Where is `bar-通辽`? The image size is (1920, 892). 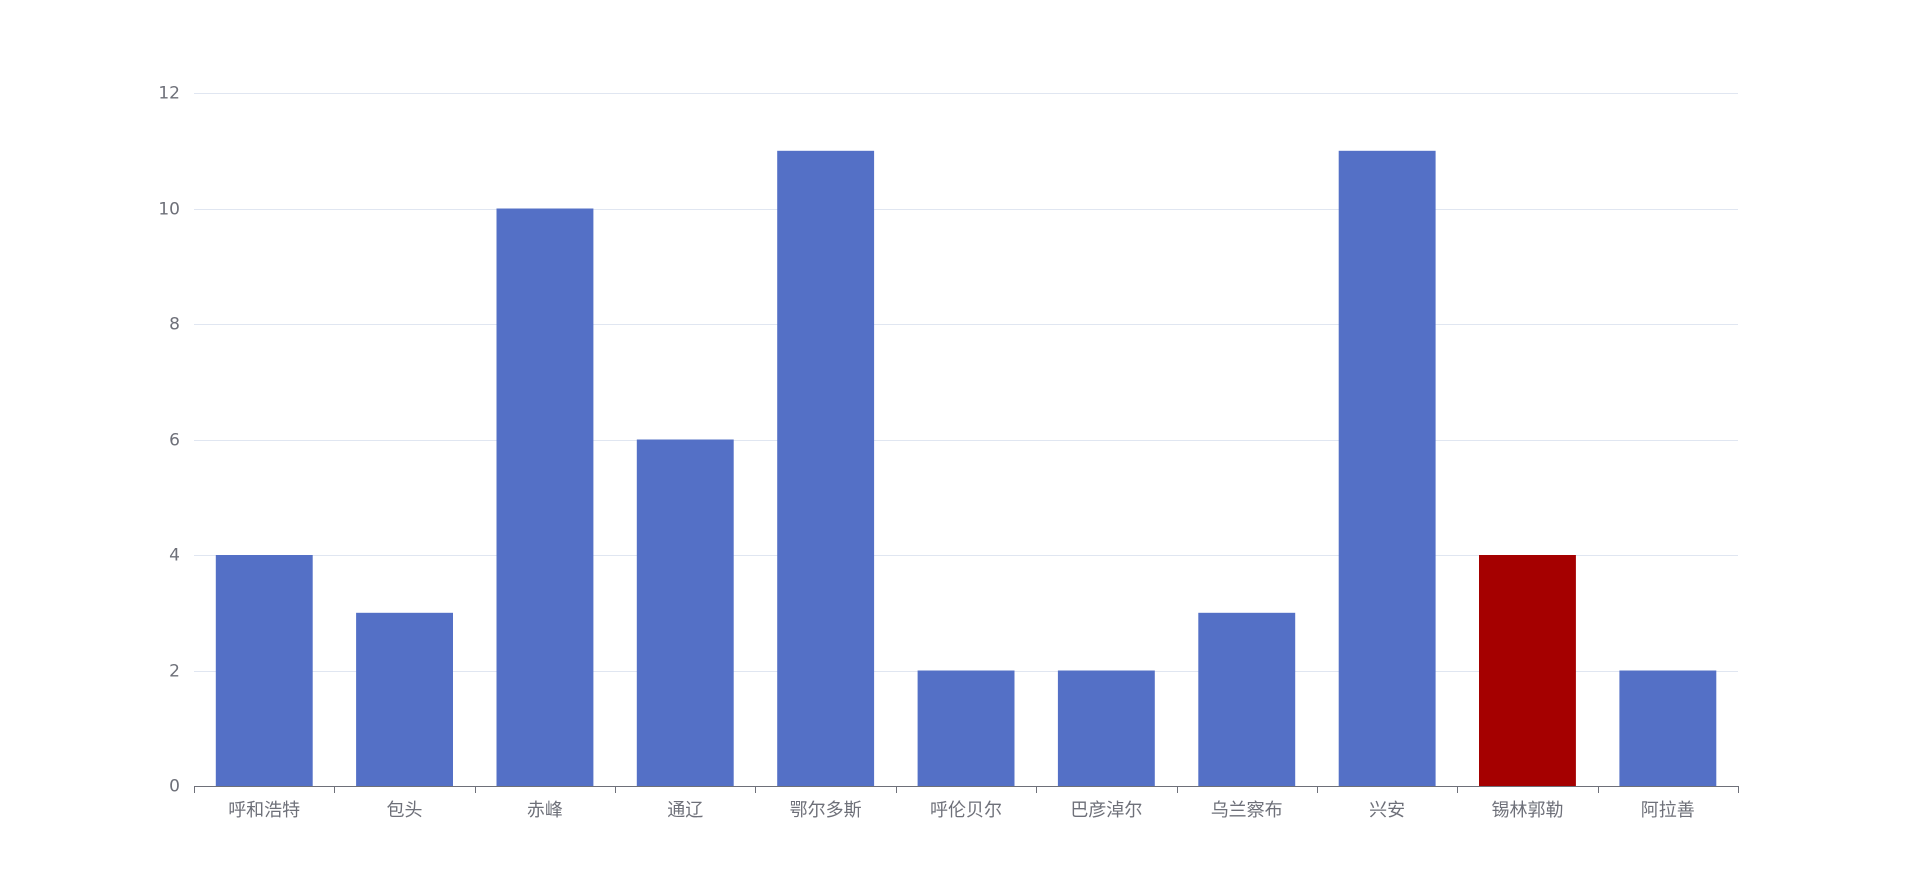 bar-通辽 is located at coordinates (685, 613).